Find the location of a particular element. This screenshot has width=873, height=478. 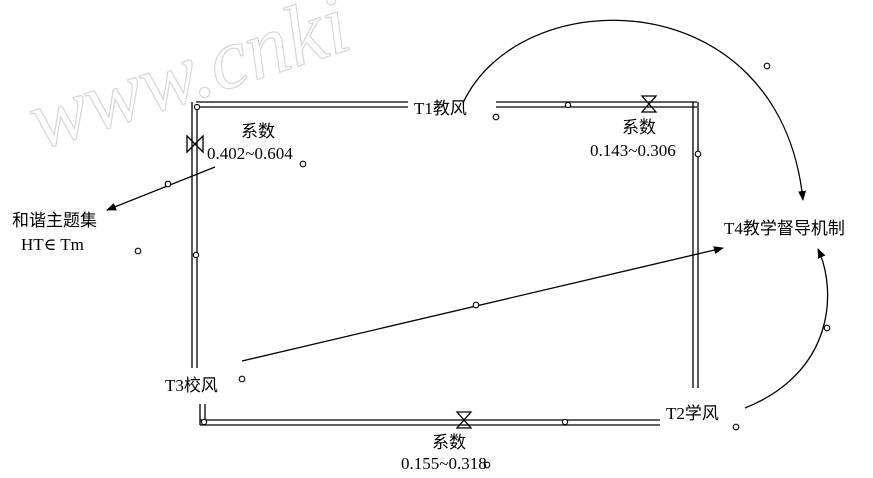

harmony-set-formula: HT∈ Tm is located at coordinates (52, 244).